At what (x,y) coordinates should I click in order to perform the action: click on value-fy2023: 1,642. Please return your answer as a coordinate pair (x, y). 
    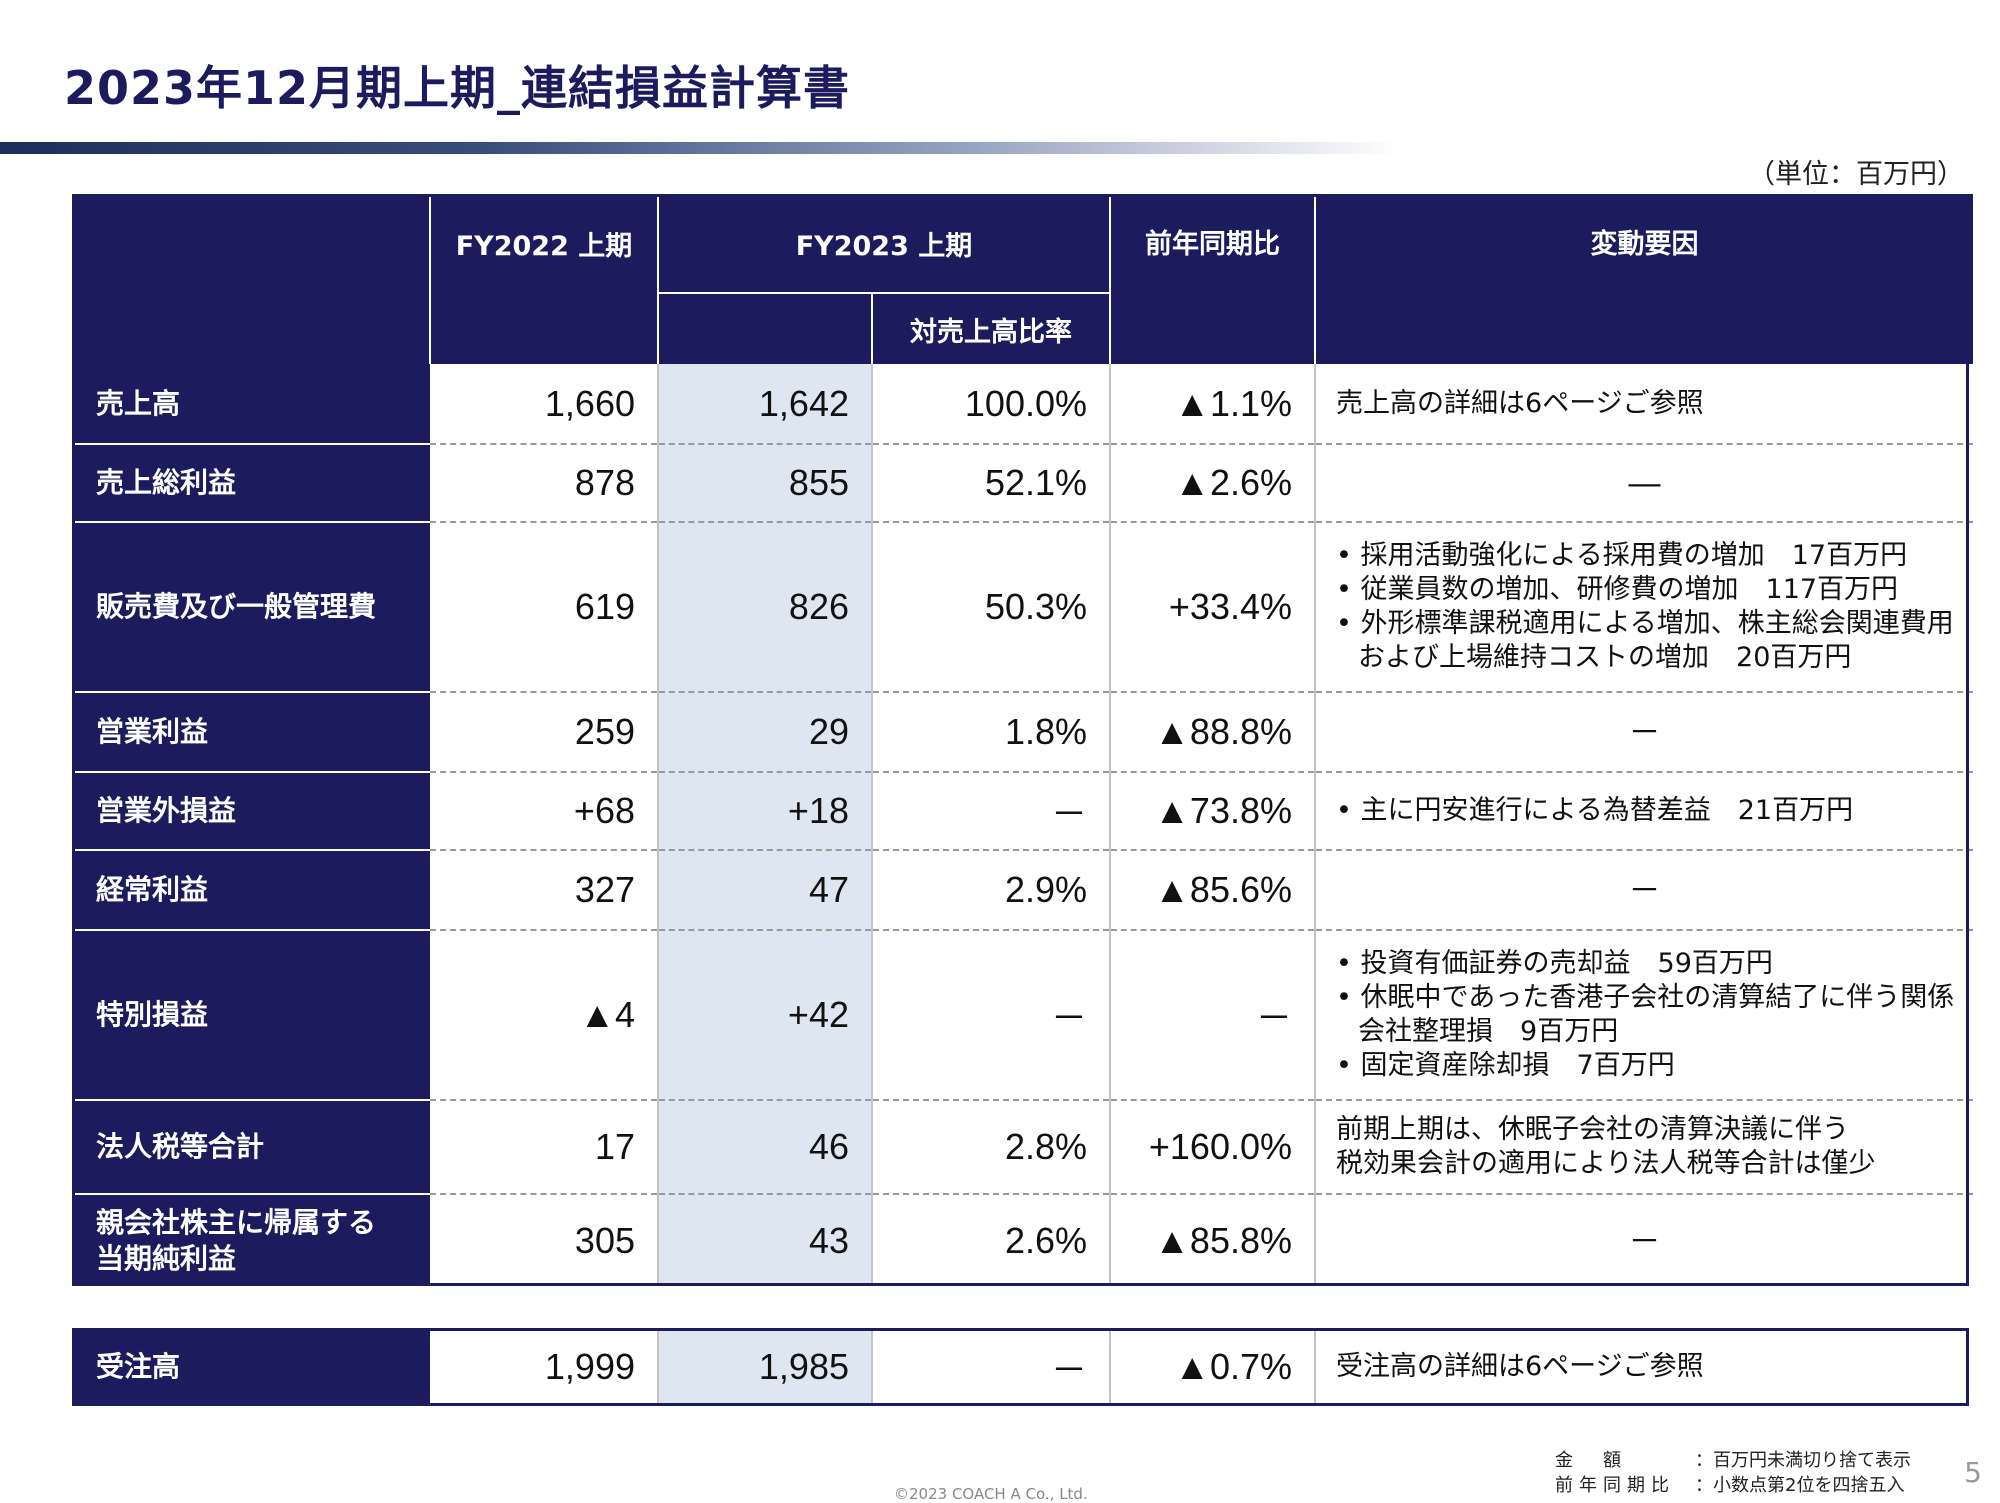
    Looking at the image, I should click on (765, 404).